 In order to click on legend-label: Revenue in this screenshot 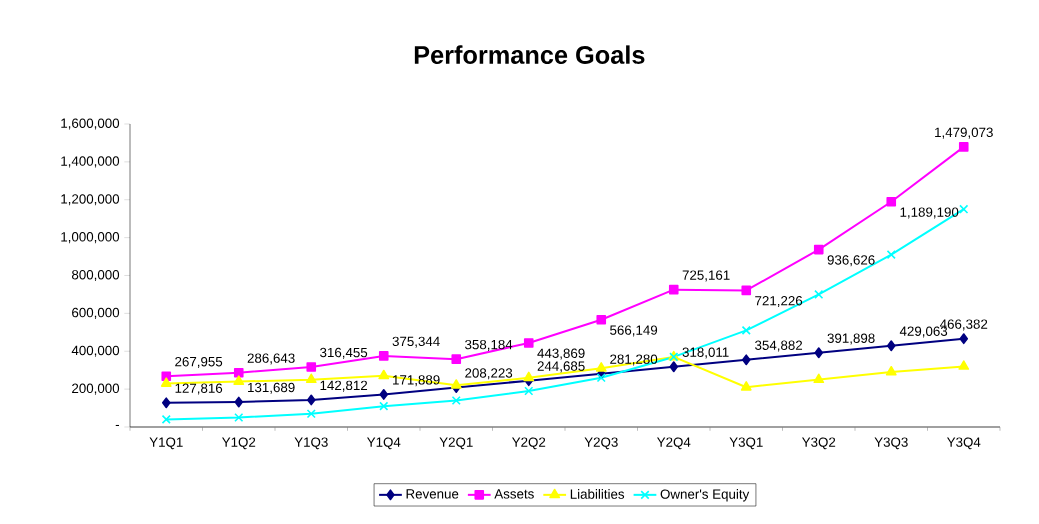, I will do `click(432, 494)`.